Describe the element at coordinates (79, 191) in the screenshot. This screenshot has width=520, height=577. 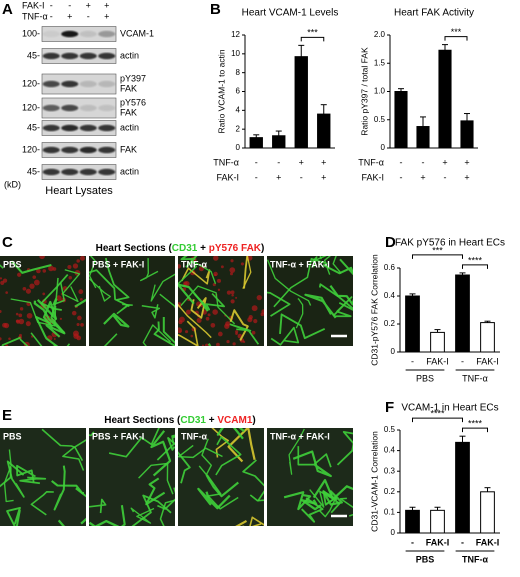
I see `blot-caption: Heart Lysates` at that location.